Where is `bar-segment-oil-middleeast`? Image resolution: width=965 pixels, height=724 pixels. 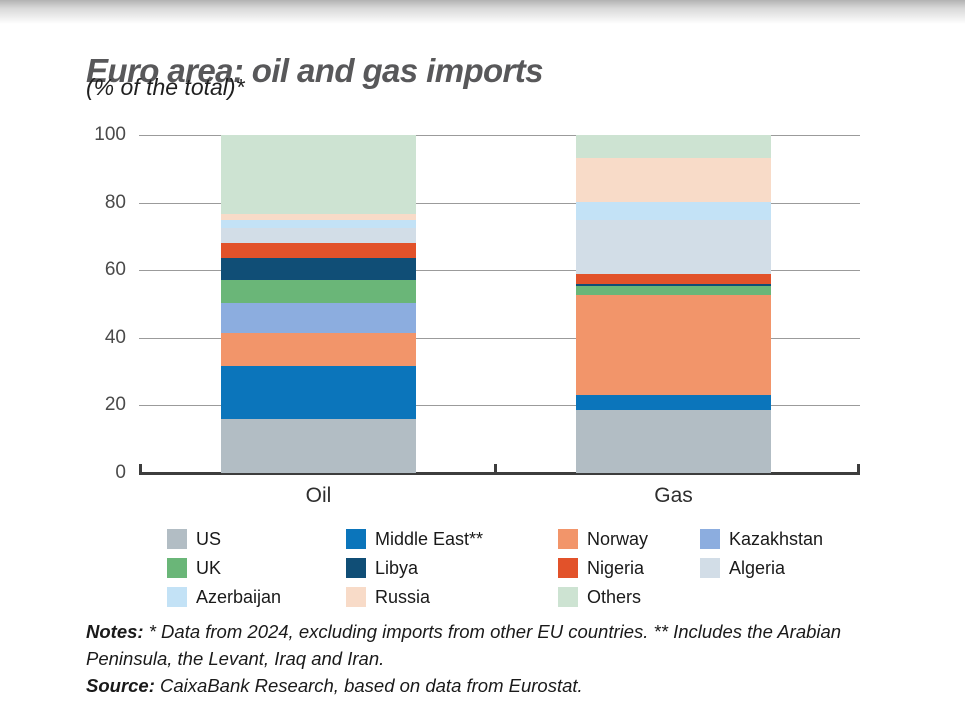 bar-segment-oil-middleeast is located at coordinates (318, 392).